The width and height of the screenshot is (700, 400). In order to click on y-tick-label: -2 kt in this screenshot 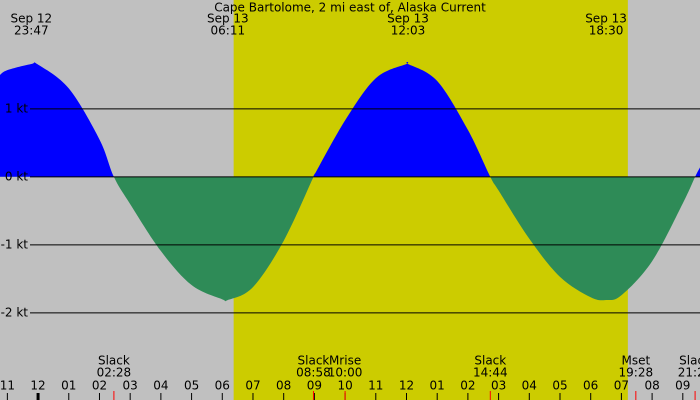, I will do `click(15, 312)`.